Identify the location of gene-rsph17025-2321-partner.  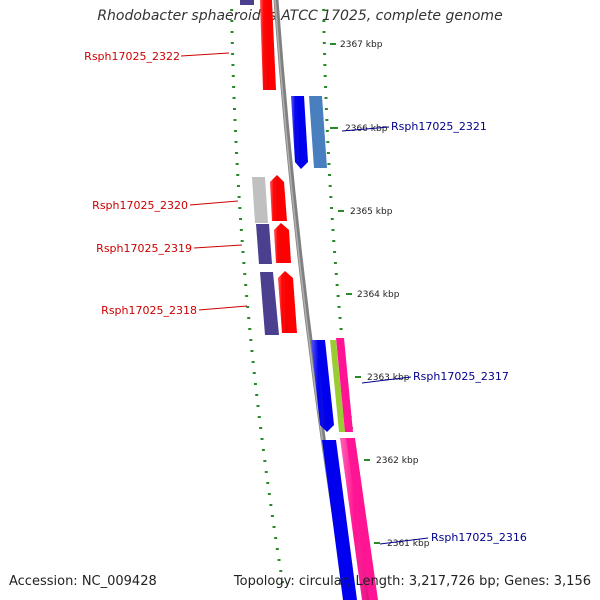
(318, 132).